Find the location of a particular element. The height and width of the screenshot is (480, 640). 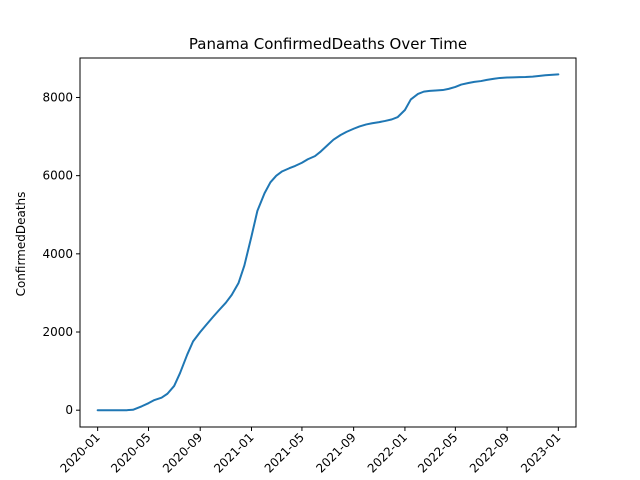

x-tick-label: 2023-01 is located at coordinates (540, 452).